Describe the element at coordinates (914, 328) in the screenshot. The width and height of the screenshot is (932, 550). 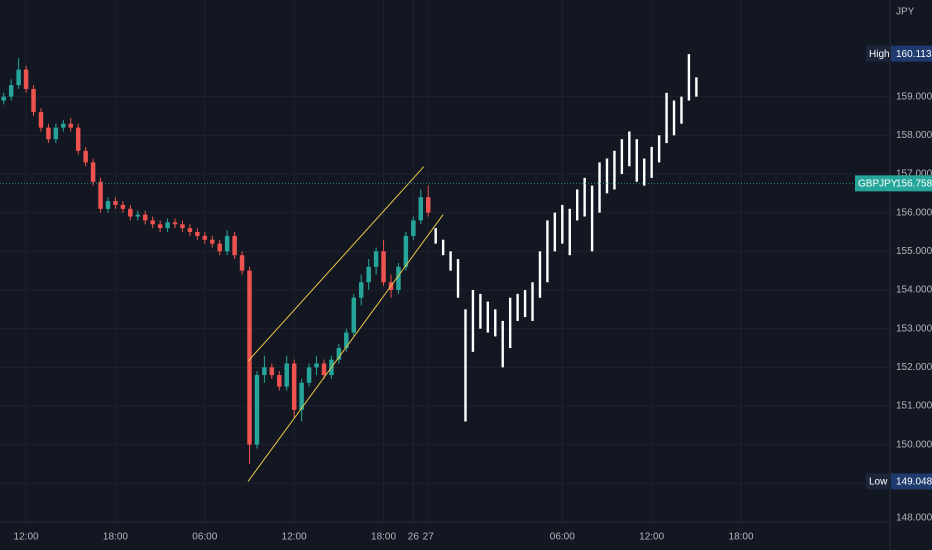
I see `y-tick-label: 153.000` at that location.